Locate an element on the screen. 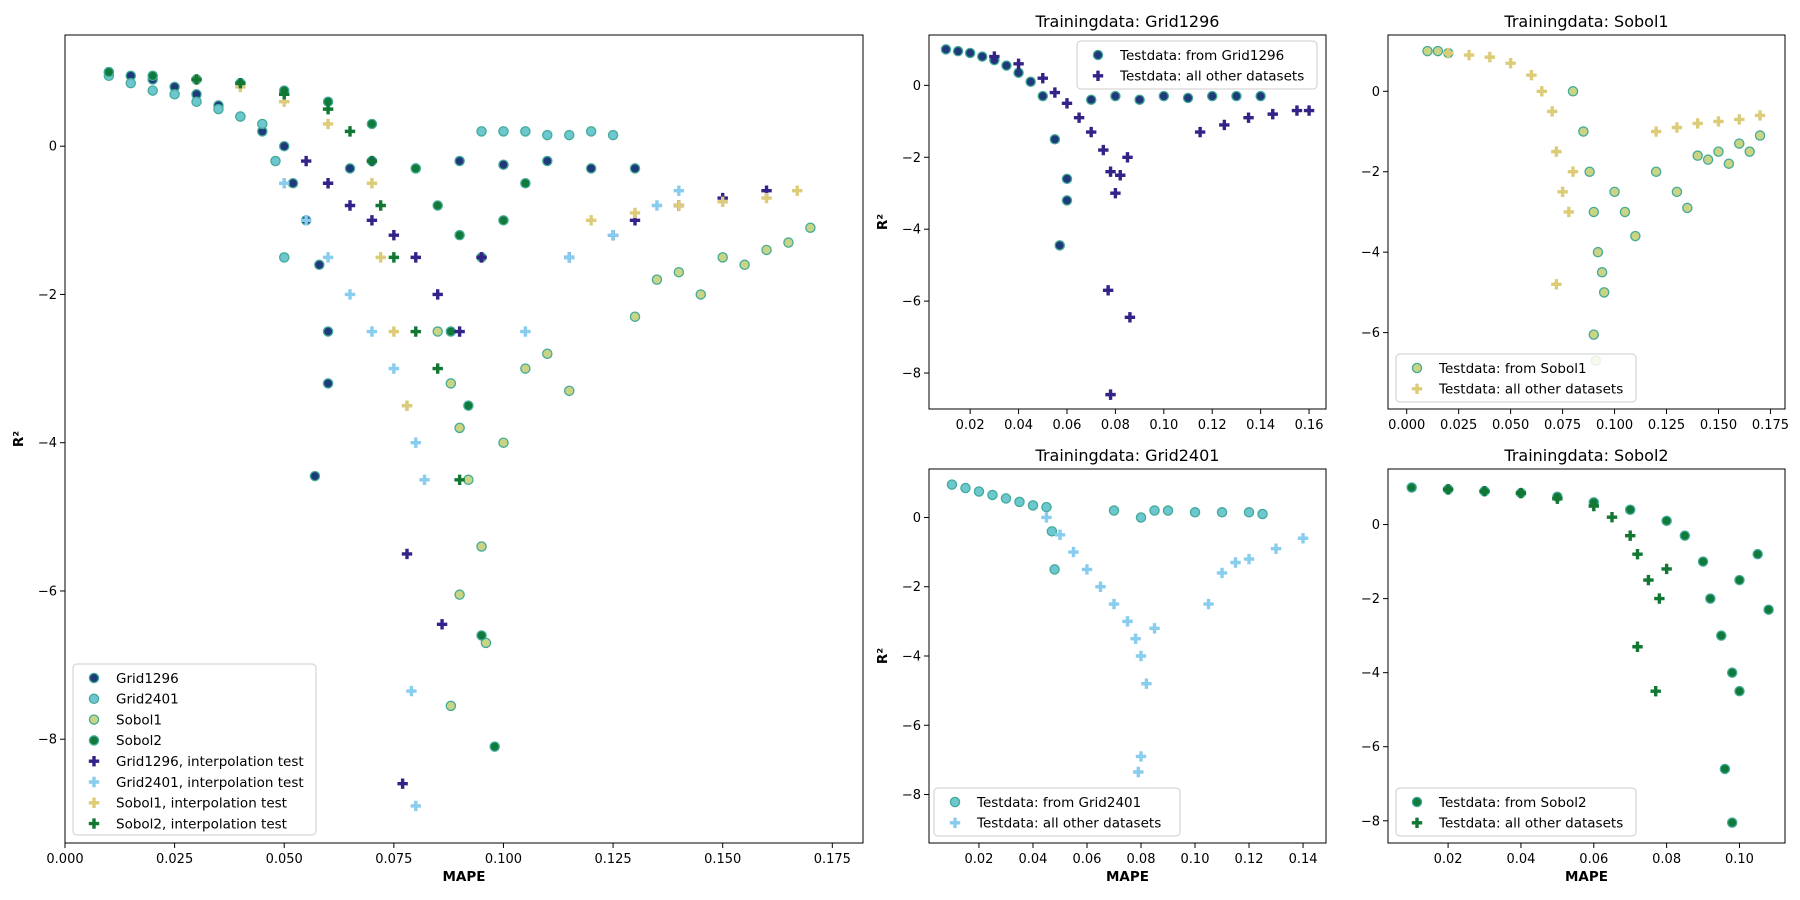 Image resolution: width=1800 pixels, height=900 pixels. xtick-label-sobol1-2: 0.050 is located at coordinates (1510, 425).